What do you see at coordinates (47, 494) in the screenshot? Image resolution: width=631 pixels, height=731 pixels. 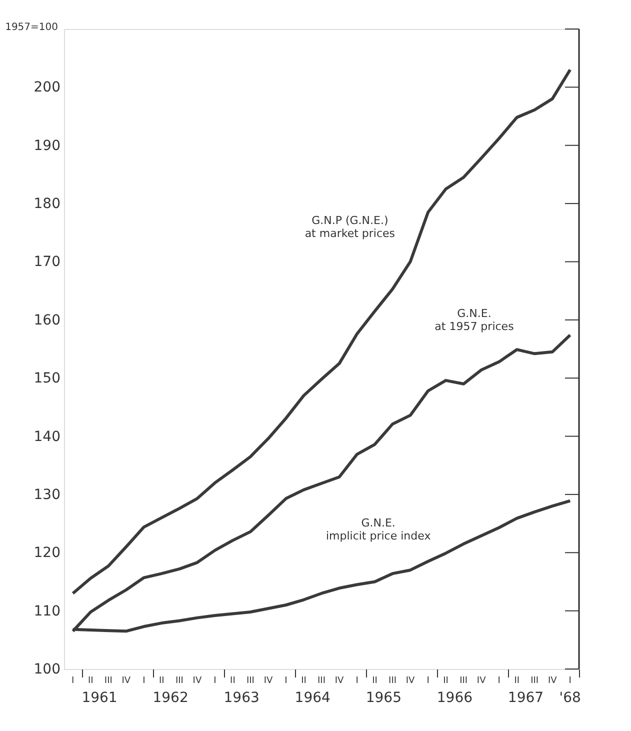 I see `y-tick-label: 130` at bounding box center [47, 494].